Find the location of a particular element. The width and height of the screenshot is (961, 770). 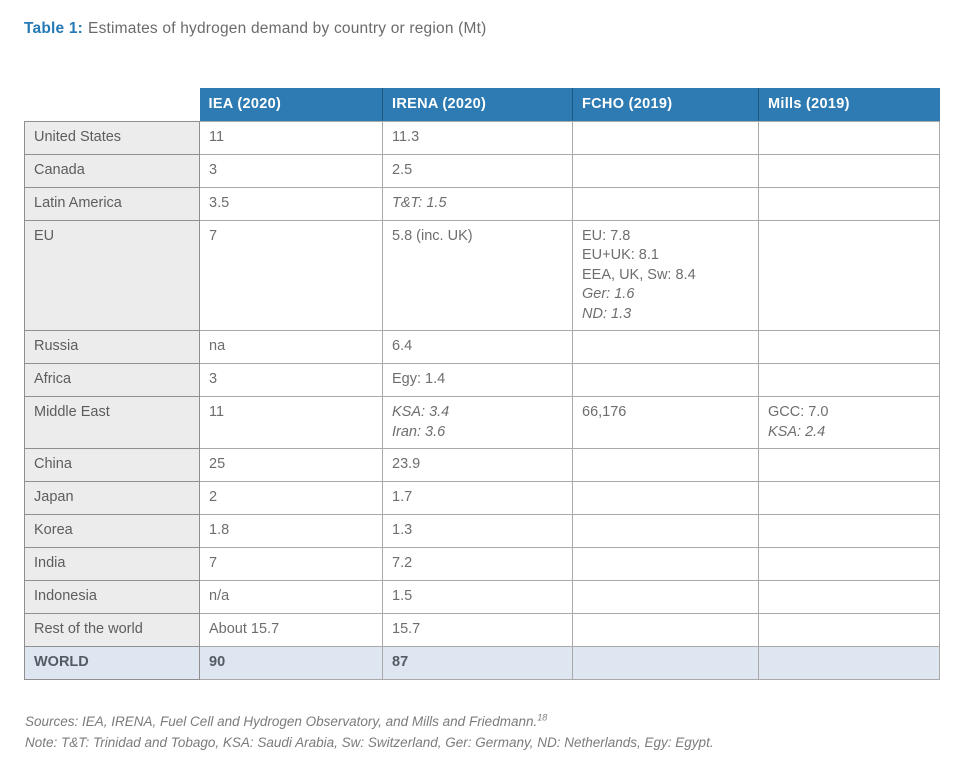

cell-line: 3.5 is located at coordinates (219, 202).